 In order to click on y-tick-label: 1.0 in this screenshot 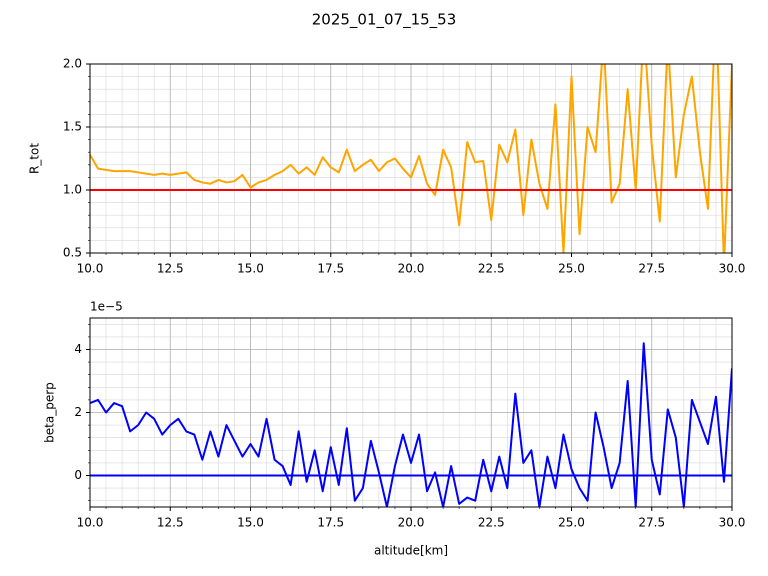, I will do `click(72, 190)`.